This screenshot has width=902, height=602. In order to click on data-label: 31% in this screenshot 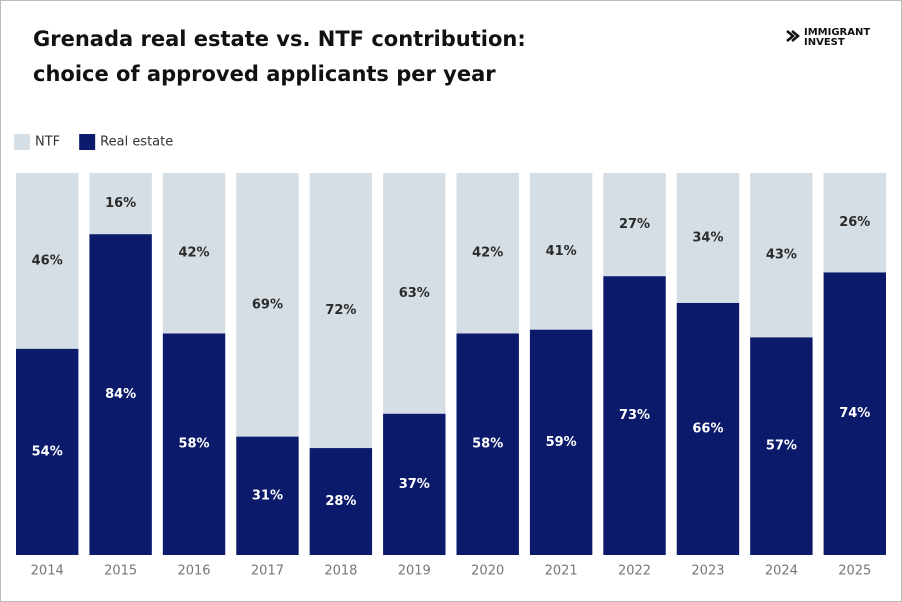, I will do `click(267, 495)`.